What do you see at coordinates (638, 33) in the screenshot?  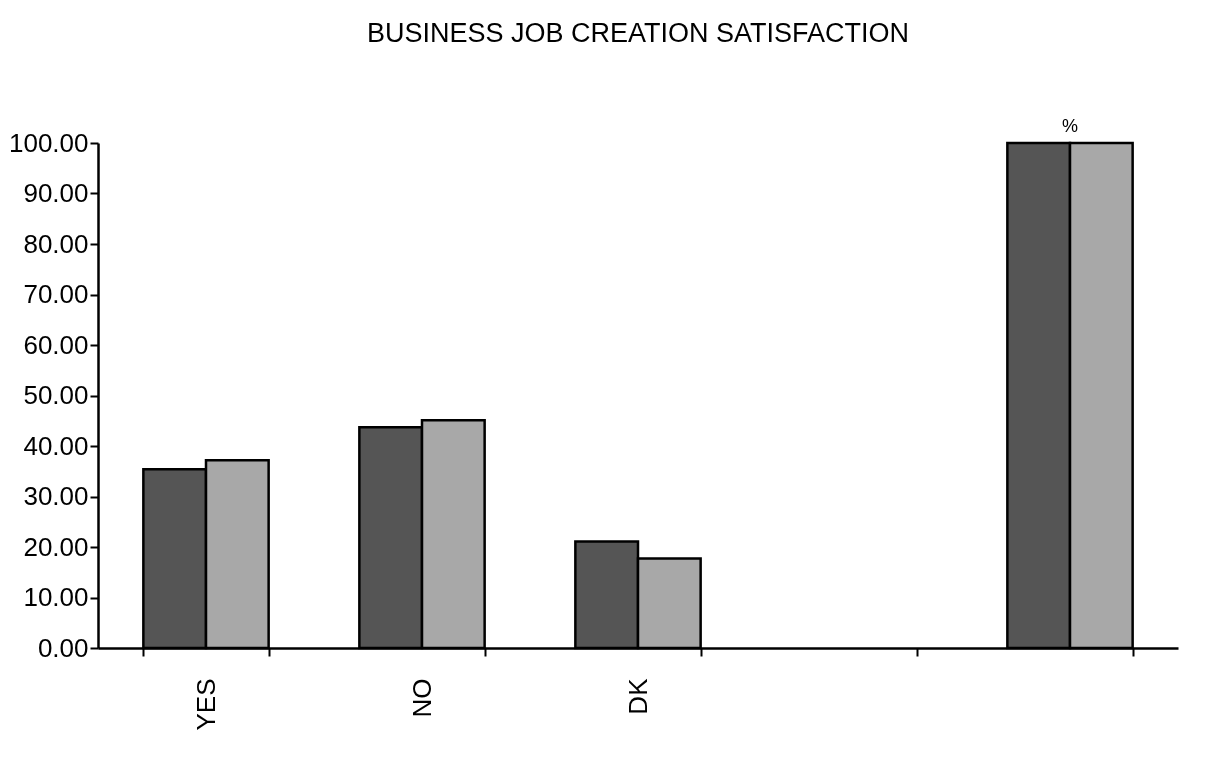 I see `chart-title: BUSINESS JOB CREATION SATISFACTION` at bounding box center [638, 33].